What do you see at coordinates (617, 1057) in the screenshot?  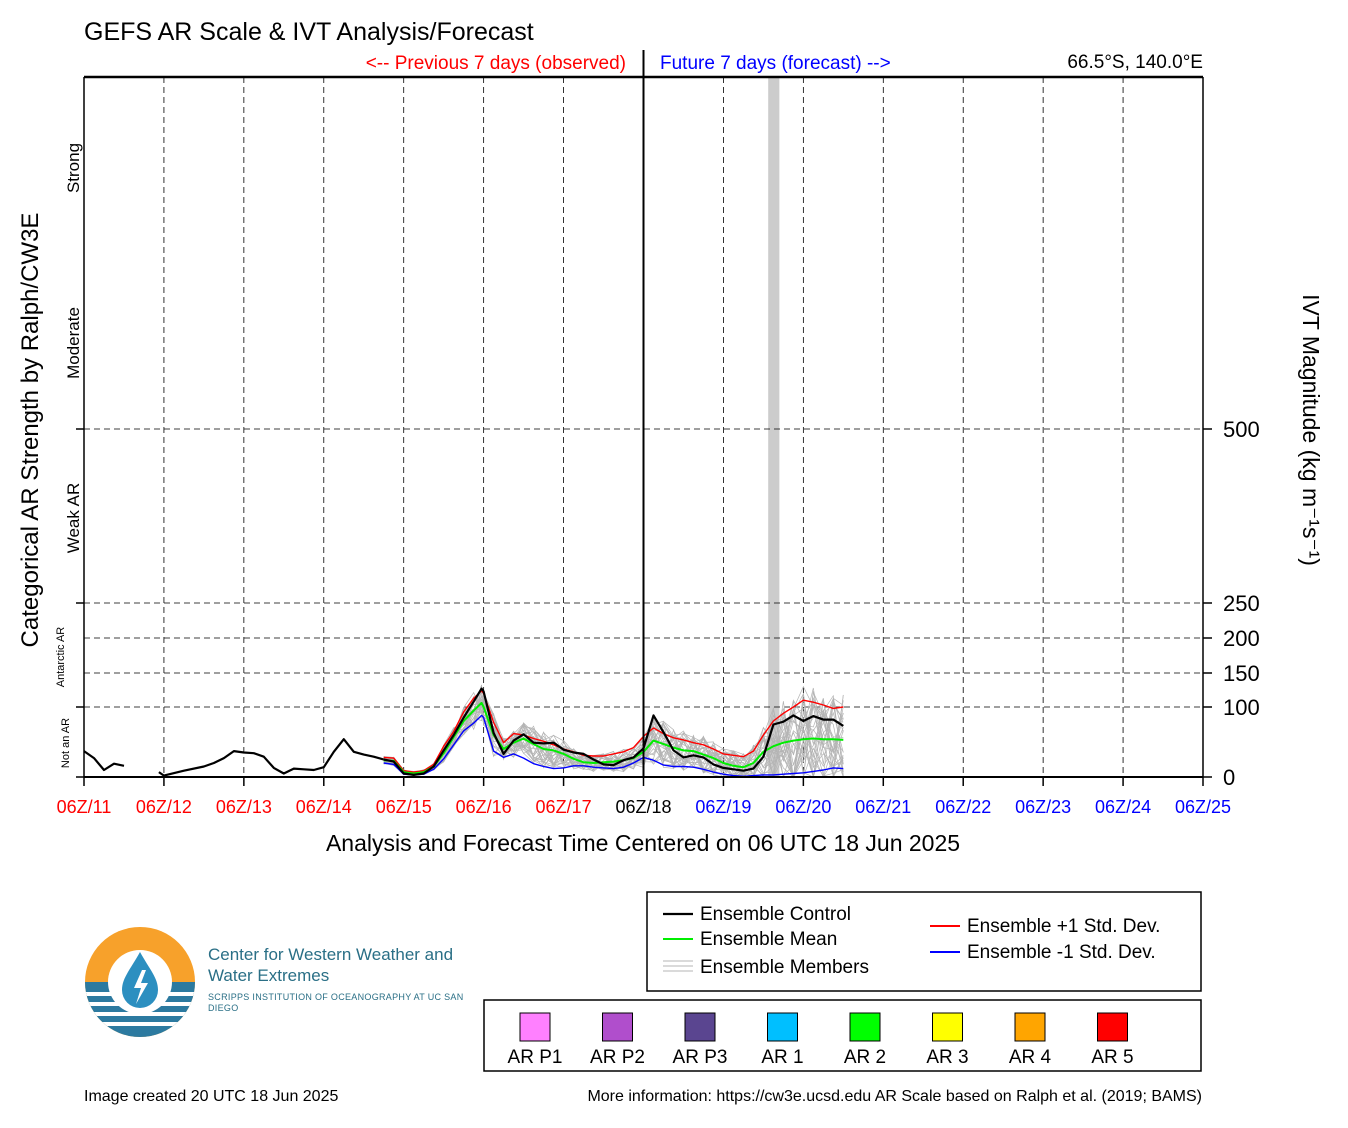 I see `ar-scale-label: AR P2` at bounding box center [617, 1057].